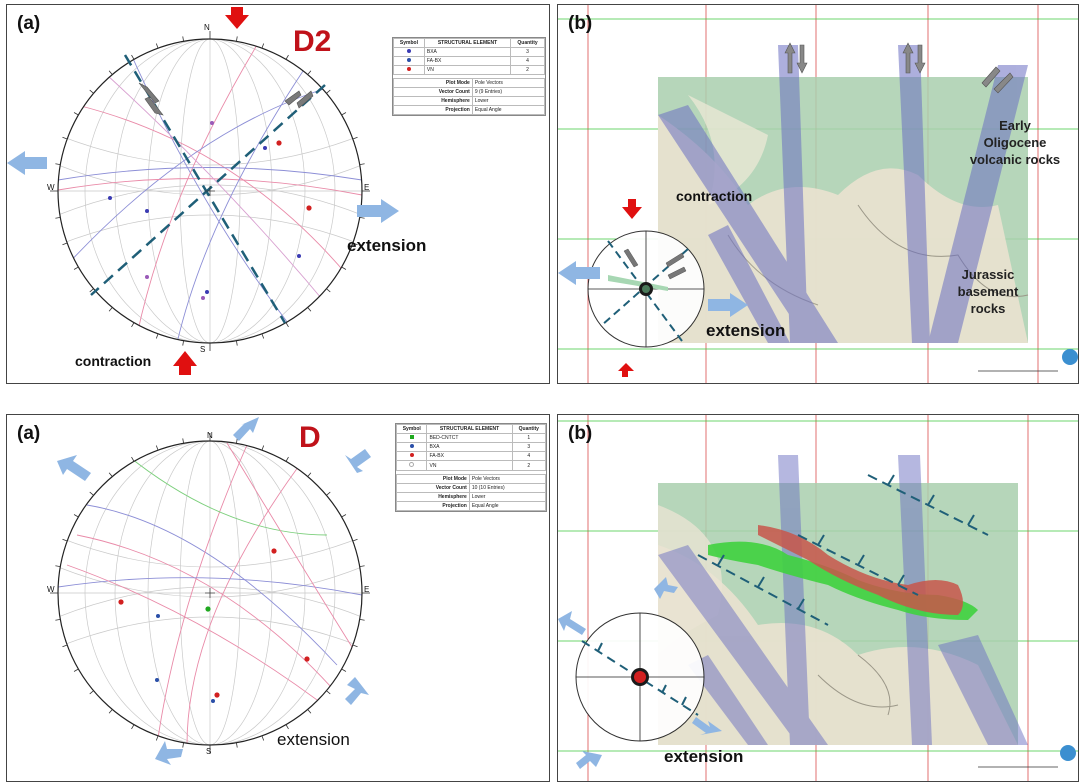 The height and width of the screenshot is (784, 1081). I want to click on legend-quantity: 2, so click(529, 465).